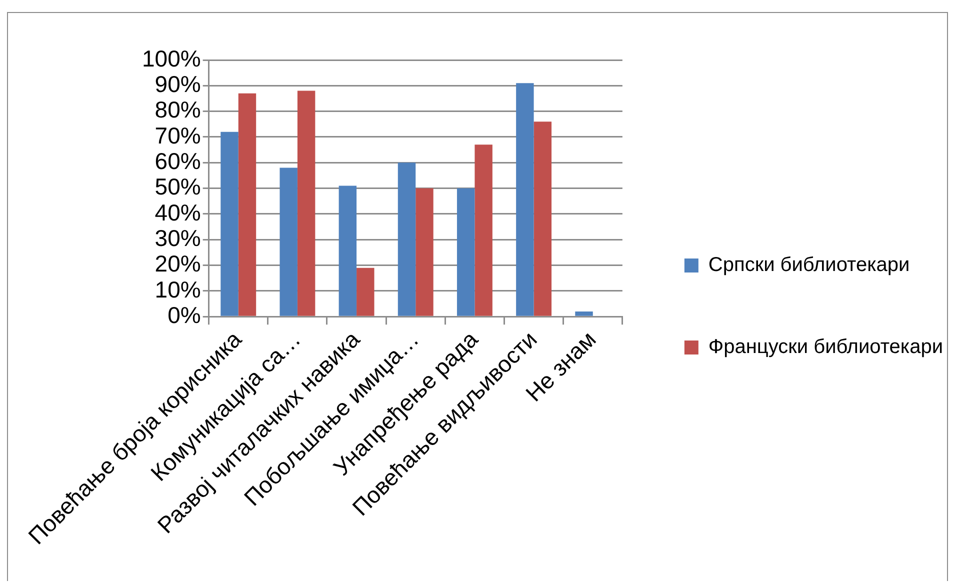  What do you see at coordinates (177, 263) in the screenshot?
I see `y-tick-label: 20%` at bounding box center [177, 263].